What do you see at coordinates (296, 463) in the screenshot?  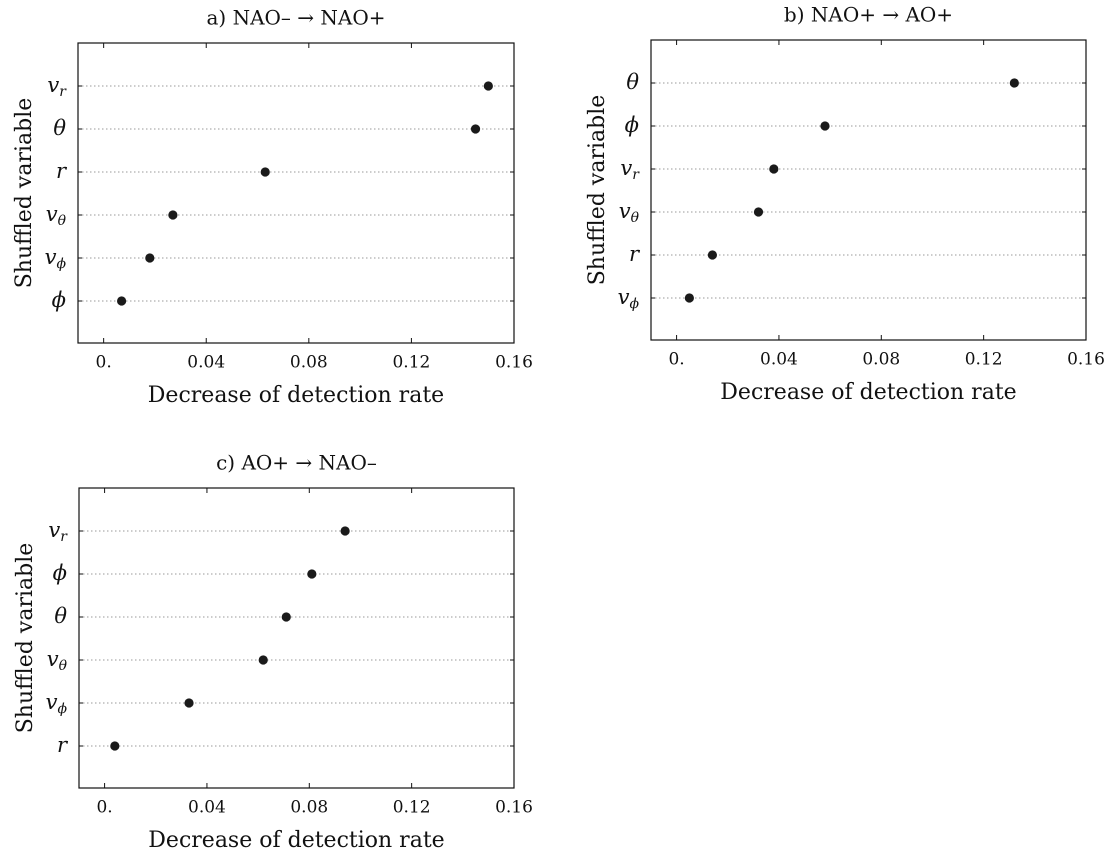 I see `panel-title: c) AO+ → NAO–` at bounding box center [296, 463].